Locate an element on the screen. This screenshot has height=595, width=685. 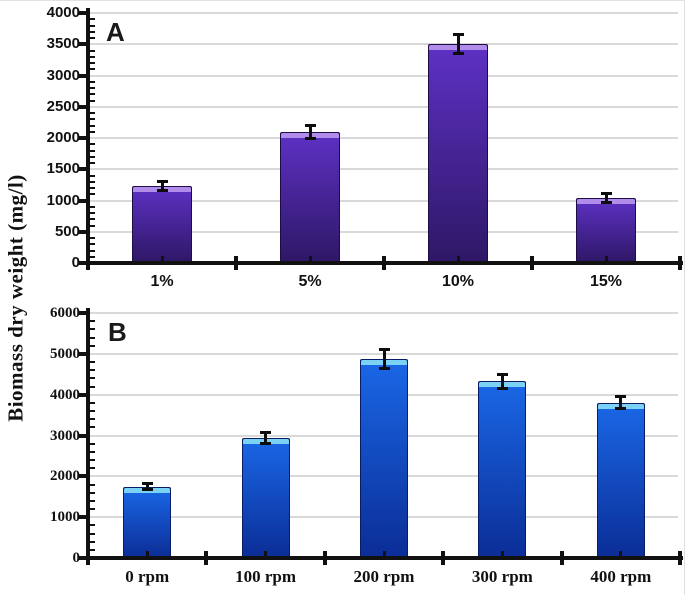
panel-B-label: B is located at coordinates (117, 332).